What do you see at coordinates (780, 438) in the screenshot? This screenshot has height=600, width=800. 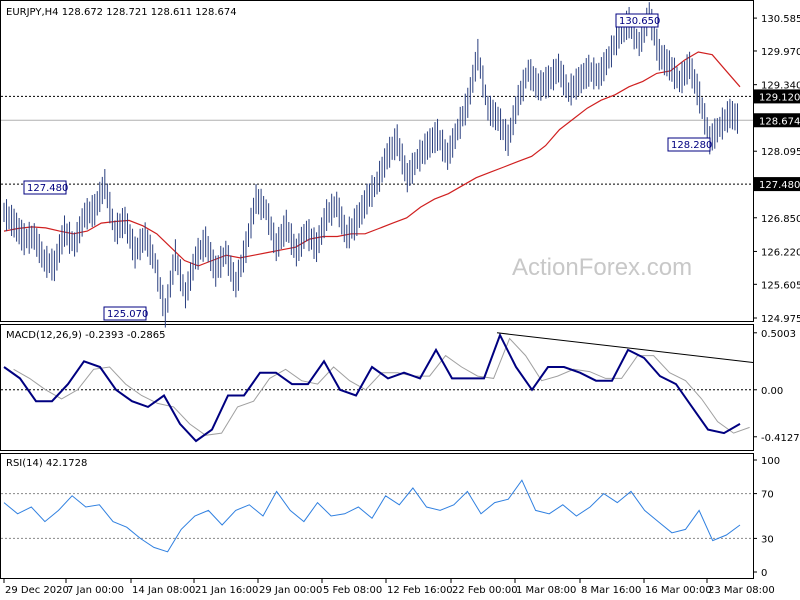 I see `macd-ytick-label: -0.4127` at bounding box center [780, 438].